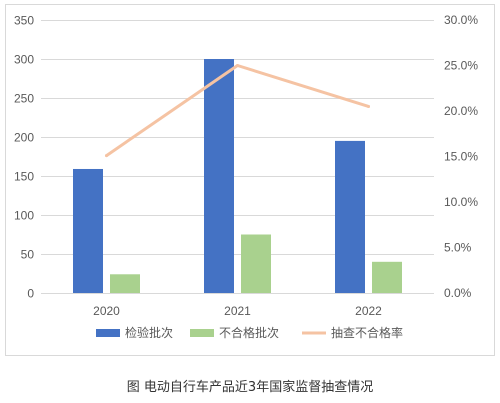  What do you see at coordinates (24, 177) in the screenshot?
I see `y-axis-tick-label: 150` at bounding box center [24, 177].